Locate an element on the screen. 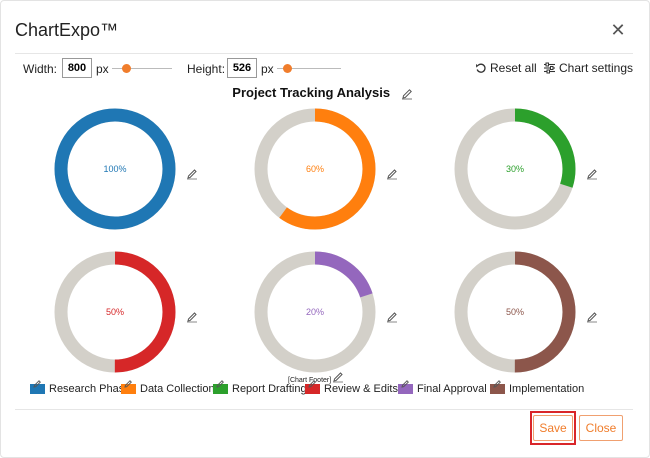 The height and width of the screenshot is (458, 650). donut-percent-label: 30% is located at coordinates (515, 169).